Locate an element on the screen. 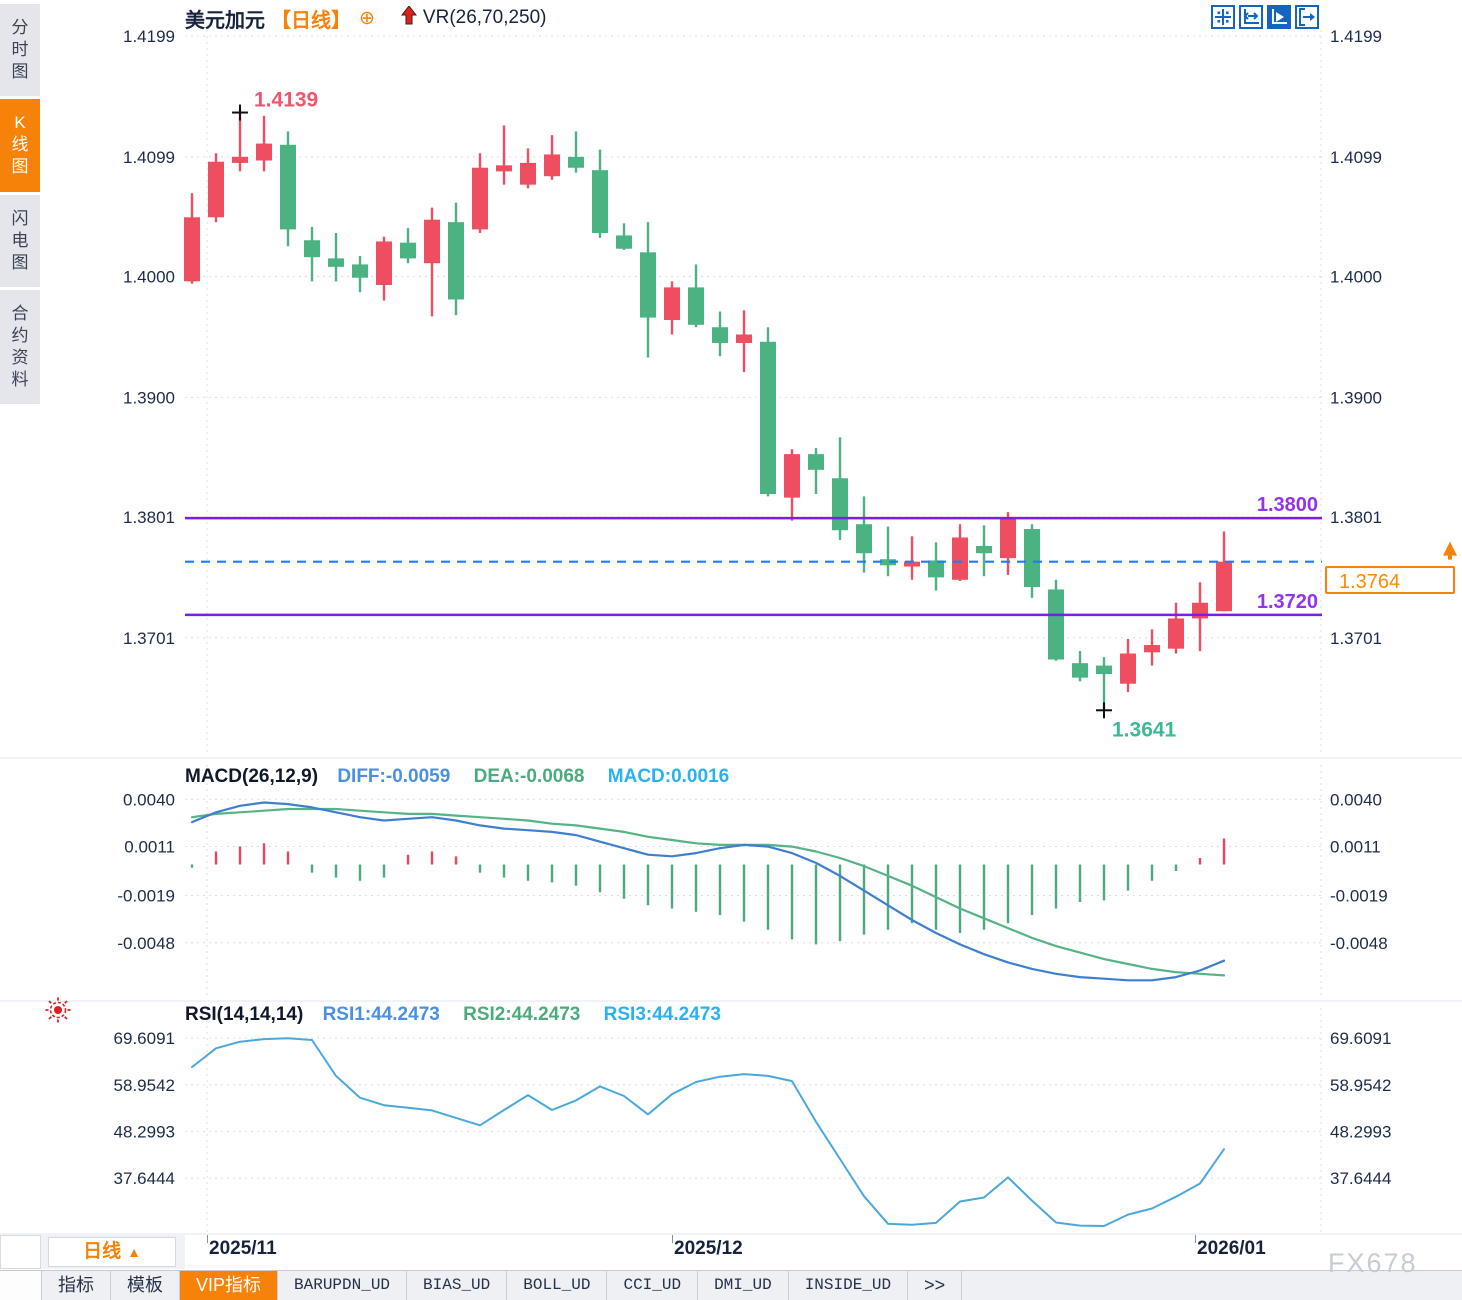 The width and height of the screenshot is (1462, 1300). x-axis-label: 2025/11 is located at coordinates (243, 1248).